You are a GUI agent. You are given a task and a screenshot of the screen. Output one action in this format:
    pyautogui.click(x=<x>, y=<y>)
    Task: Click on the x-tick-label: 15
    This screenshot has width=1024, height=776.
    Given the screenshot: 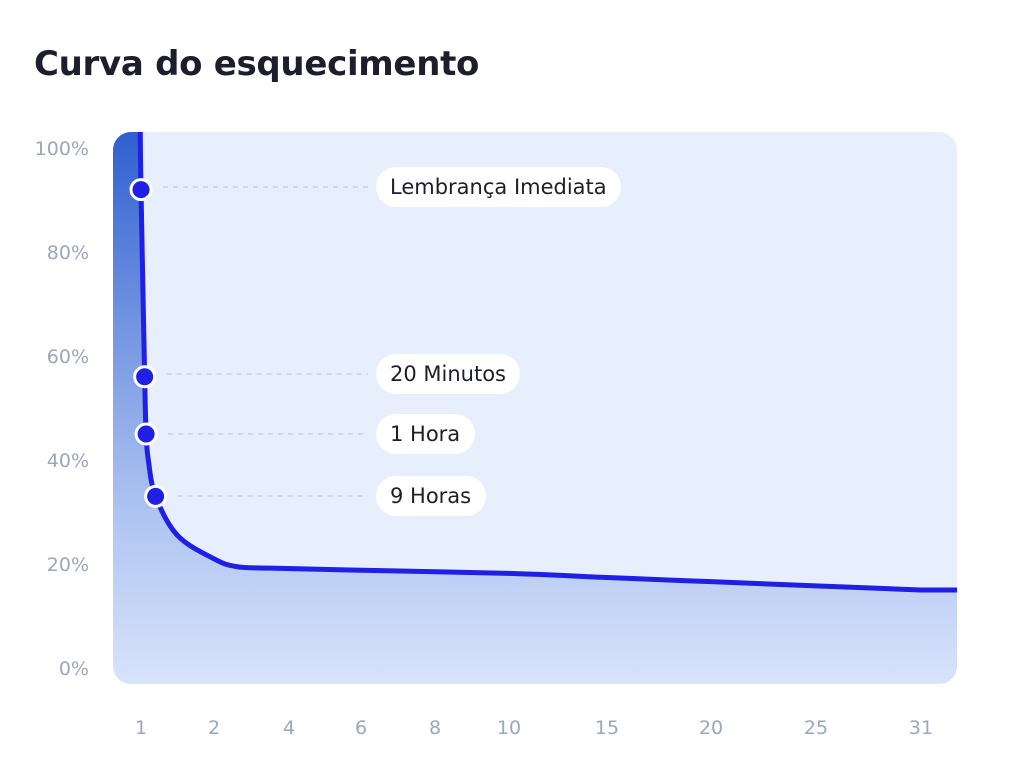 What is the action you would take?
    pyautogui.click(x=607, y=728)
    